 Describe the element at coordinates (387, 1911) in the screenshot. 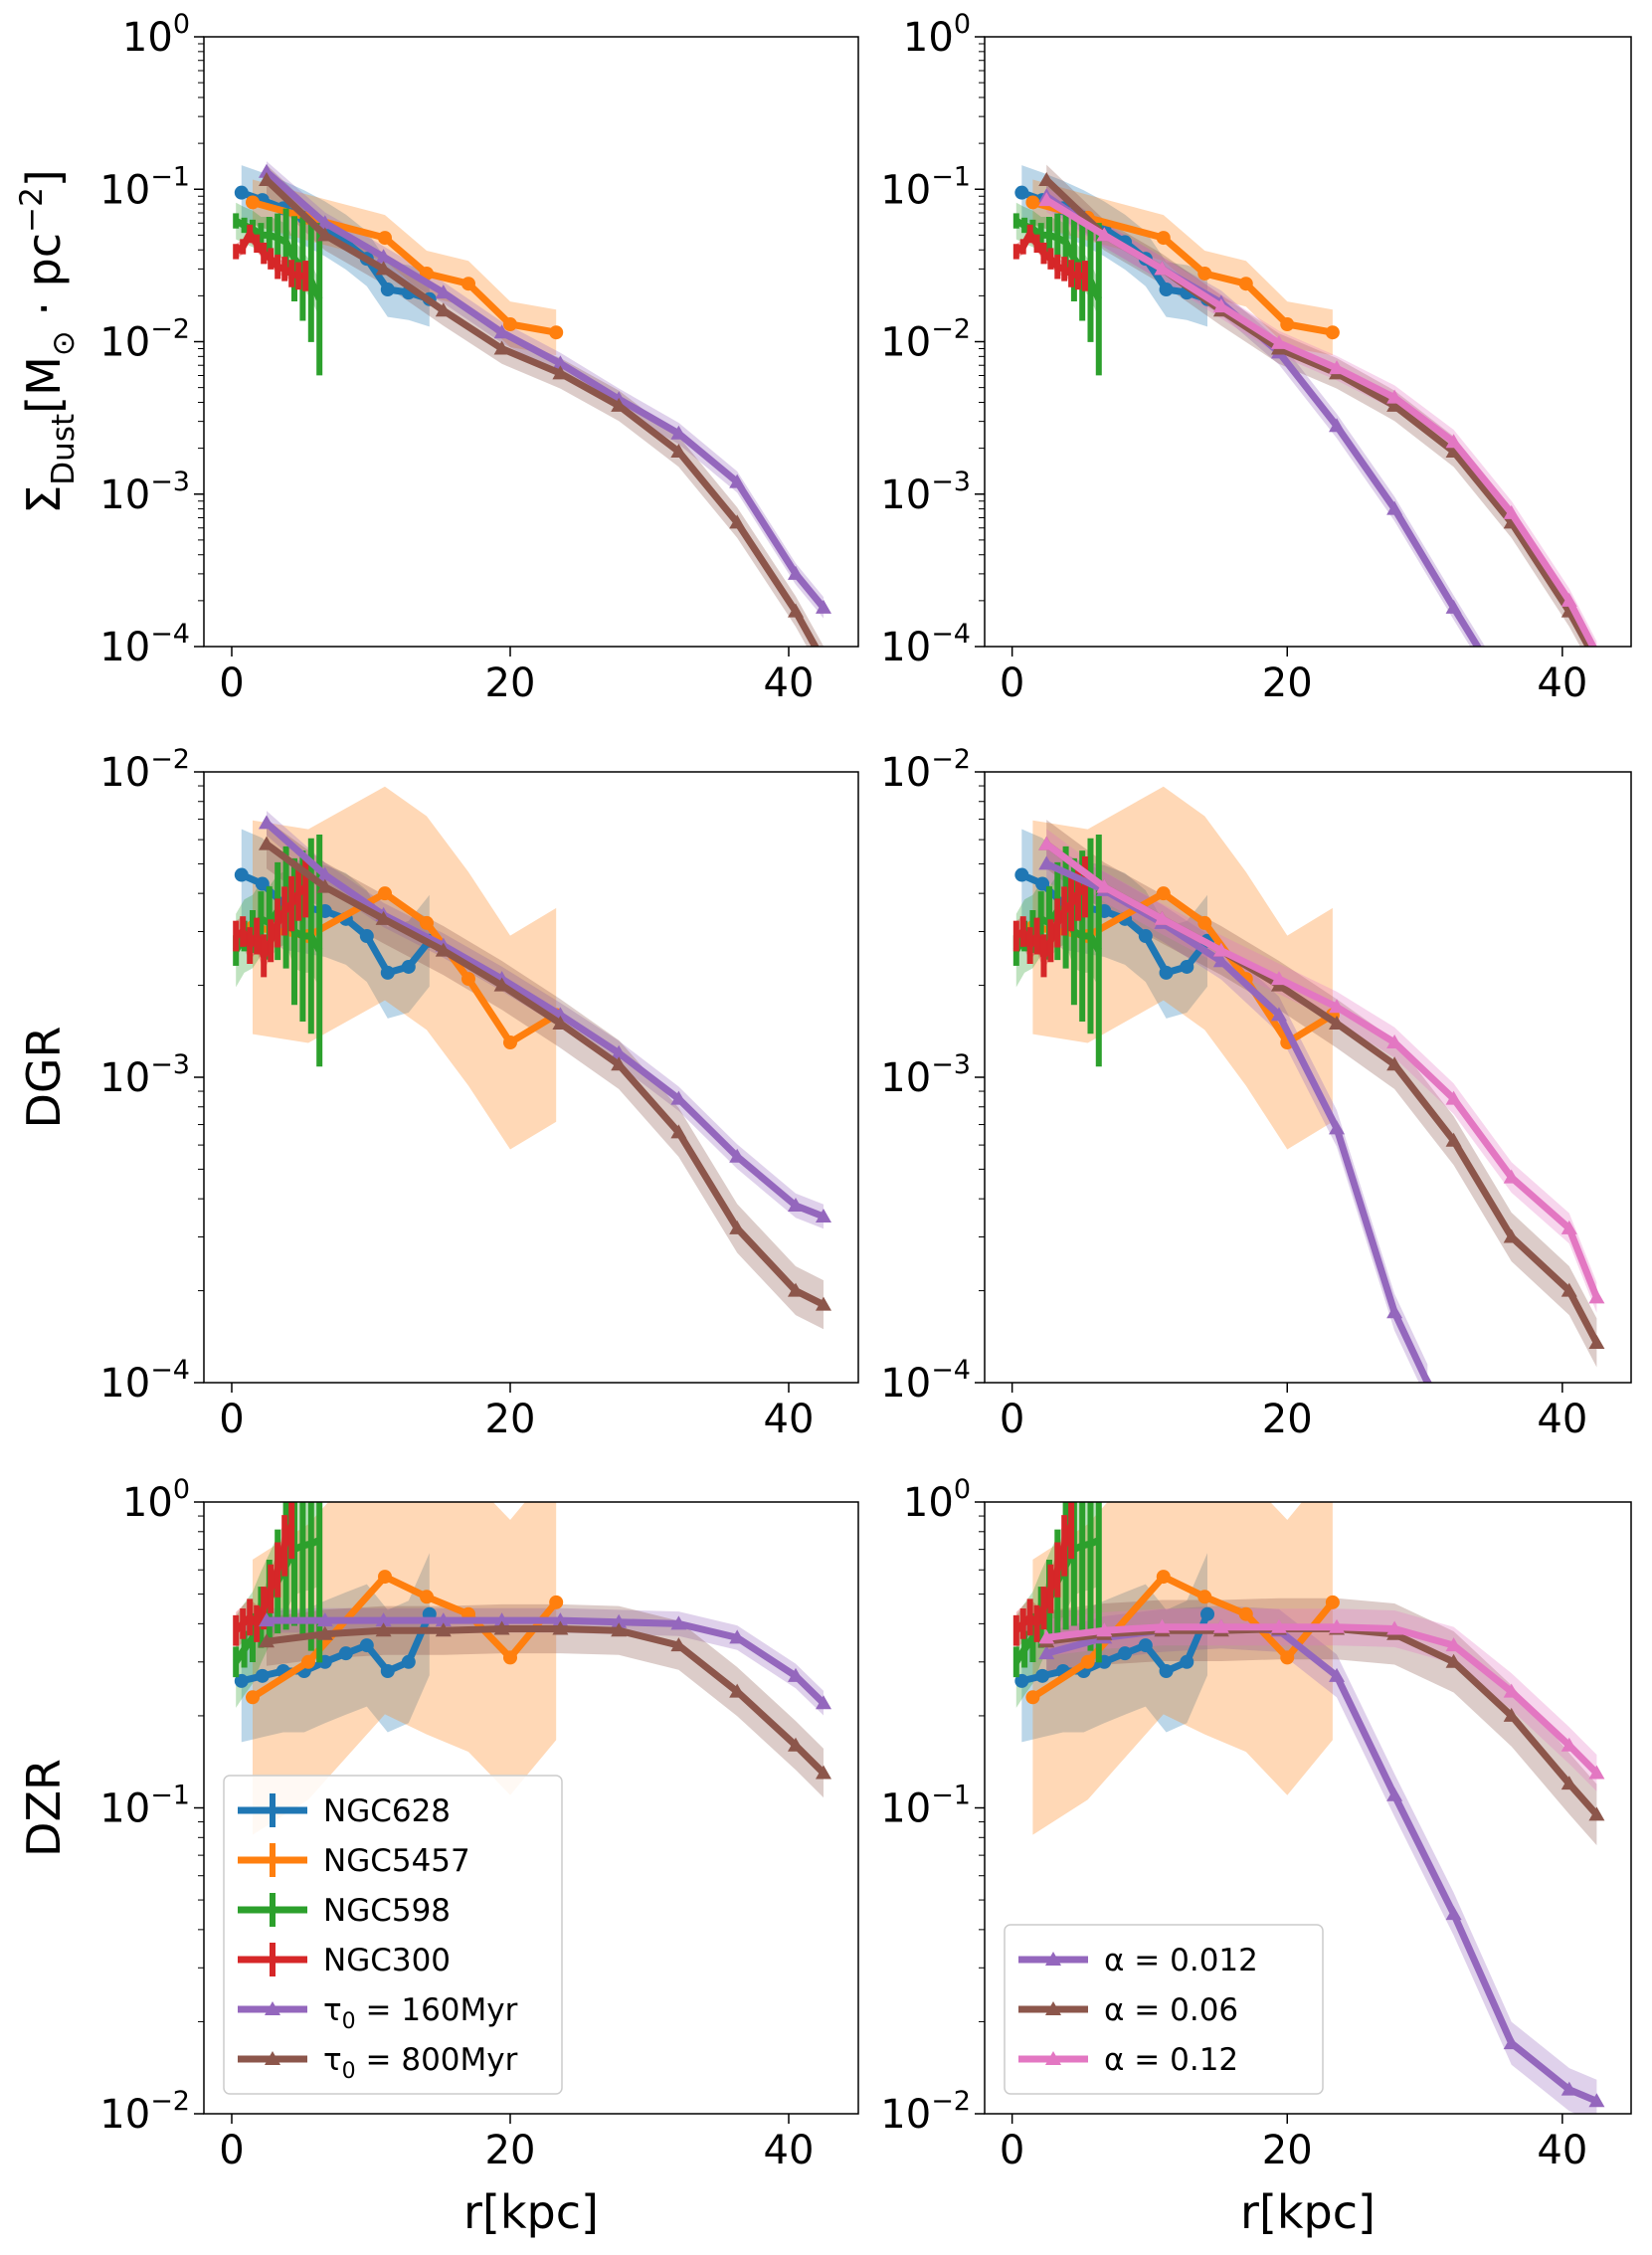

I see `legend-label: NGC598` at that location.